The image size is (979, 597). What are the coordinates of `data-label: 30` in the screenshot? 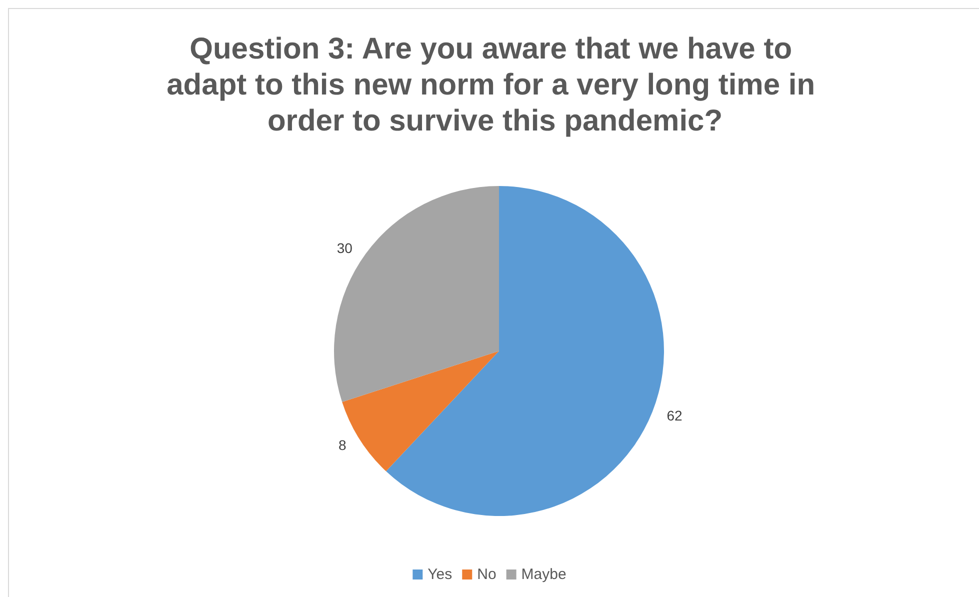 It's located at (344, 248).